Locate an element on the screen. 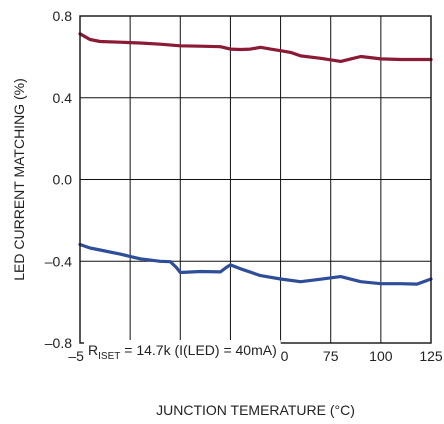 The height and width of the screenshot is (424, 444). y-tick-label: 0.4 is located at coordinates (63, 98).